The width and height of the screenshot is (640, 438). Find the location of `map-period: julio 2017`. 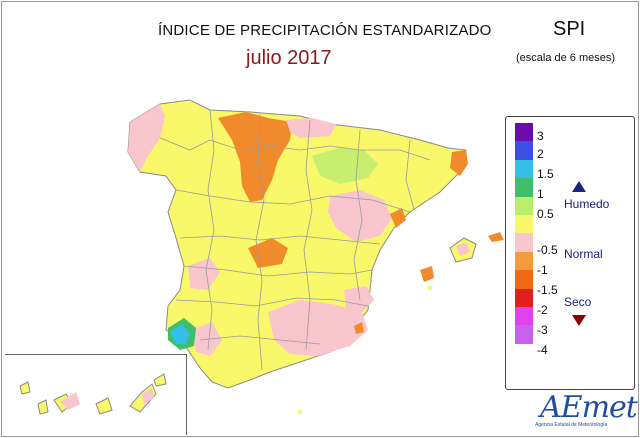

map-period: julio 2017 is located at coordinates (289, 58).